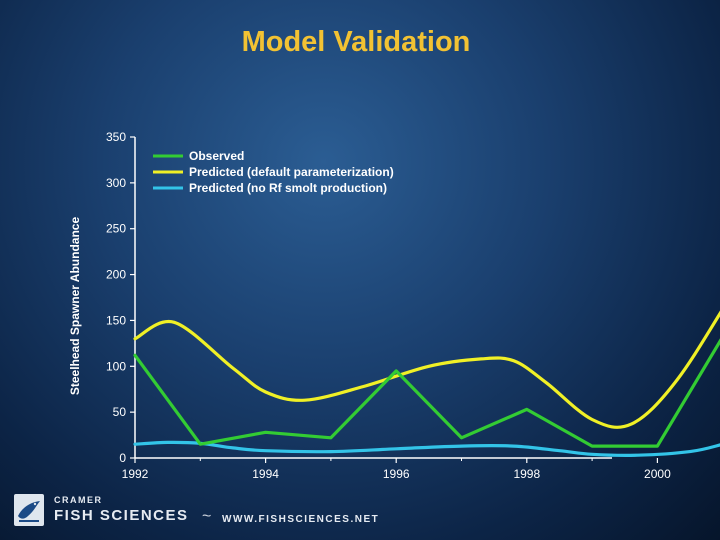  I want to click on series-line-predicted-no-rf, so click(426, 448).